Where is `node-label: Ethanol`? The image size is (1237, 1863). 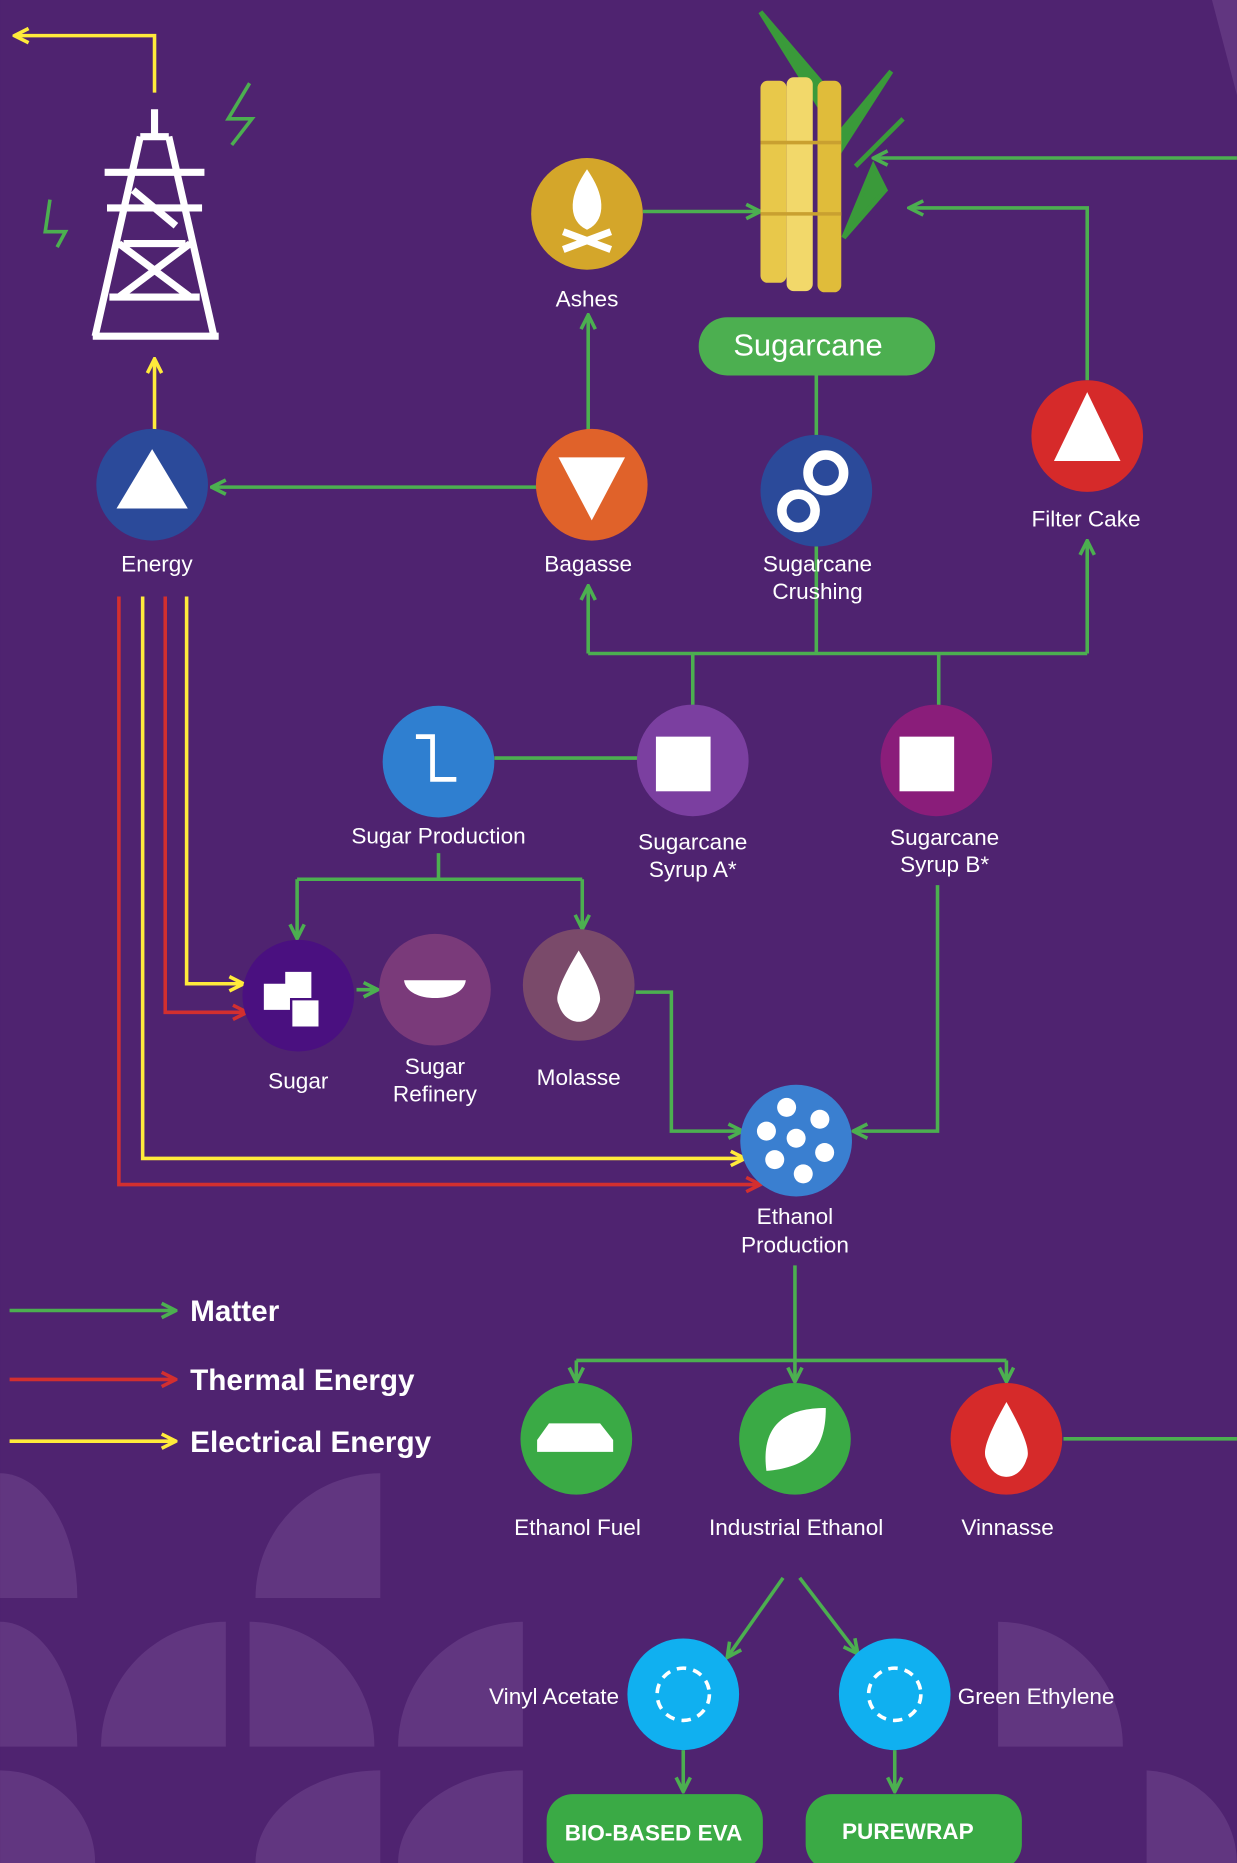 node-label: Ethanol is located at coordinates (795, 1216).